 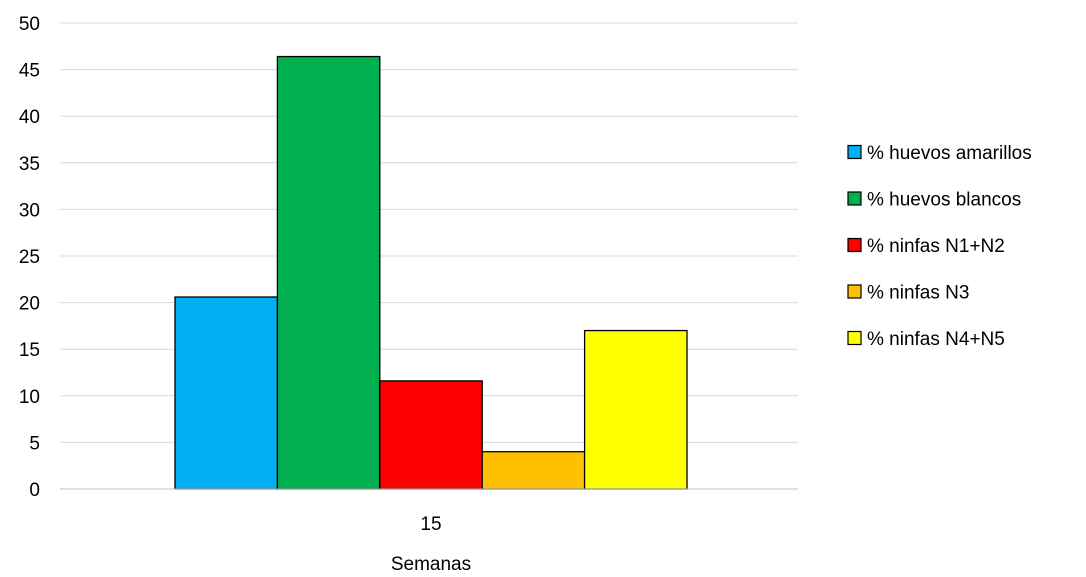 I want to click on legend-label: % ninfas N3, so click(x=918, y=293).